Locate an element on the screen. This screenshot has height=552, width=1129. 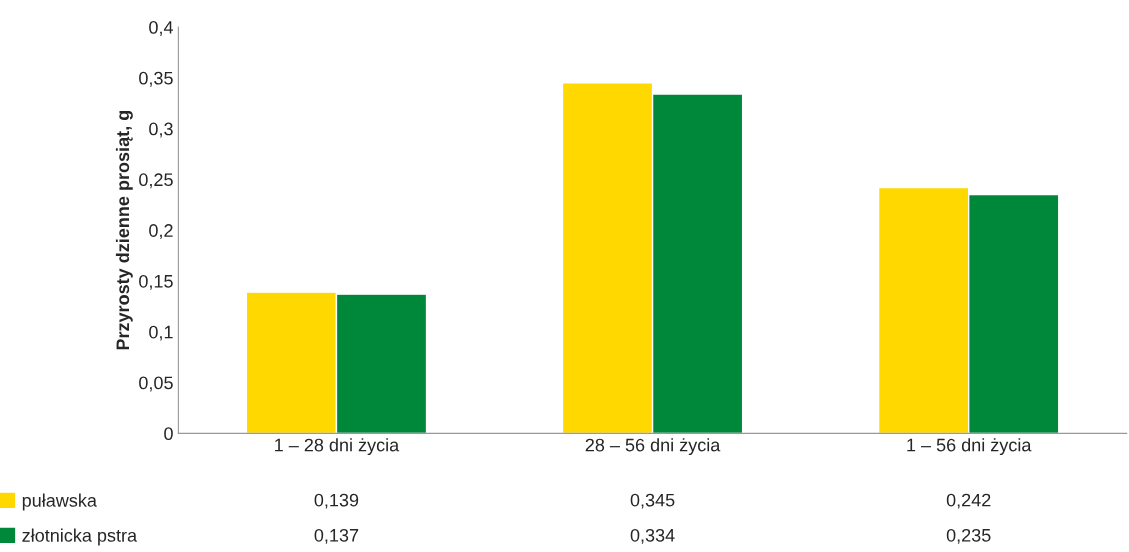
data-label: 0,137 is located at coordinates (336, 536).